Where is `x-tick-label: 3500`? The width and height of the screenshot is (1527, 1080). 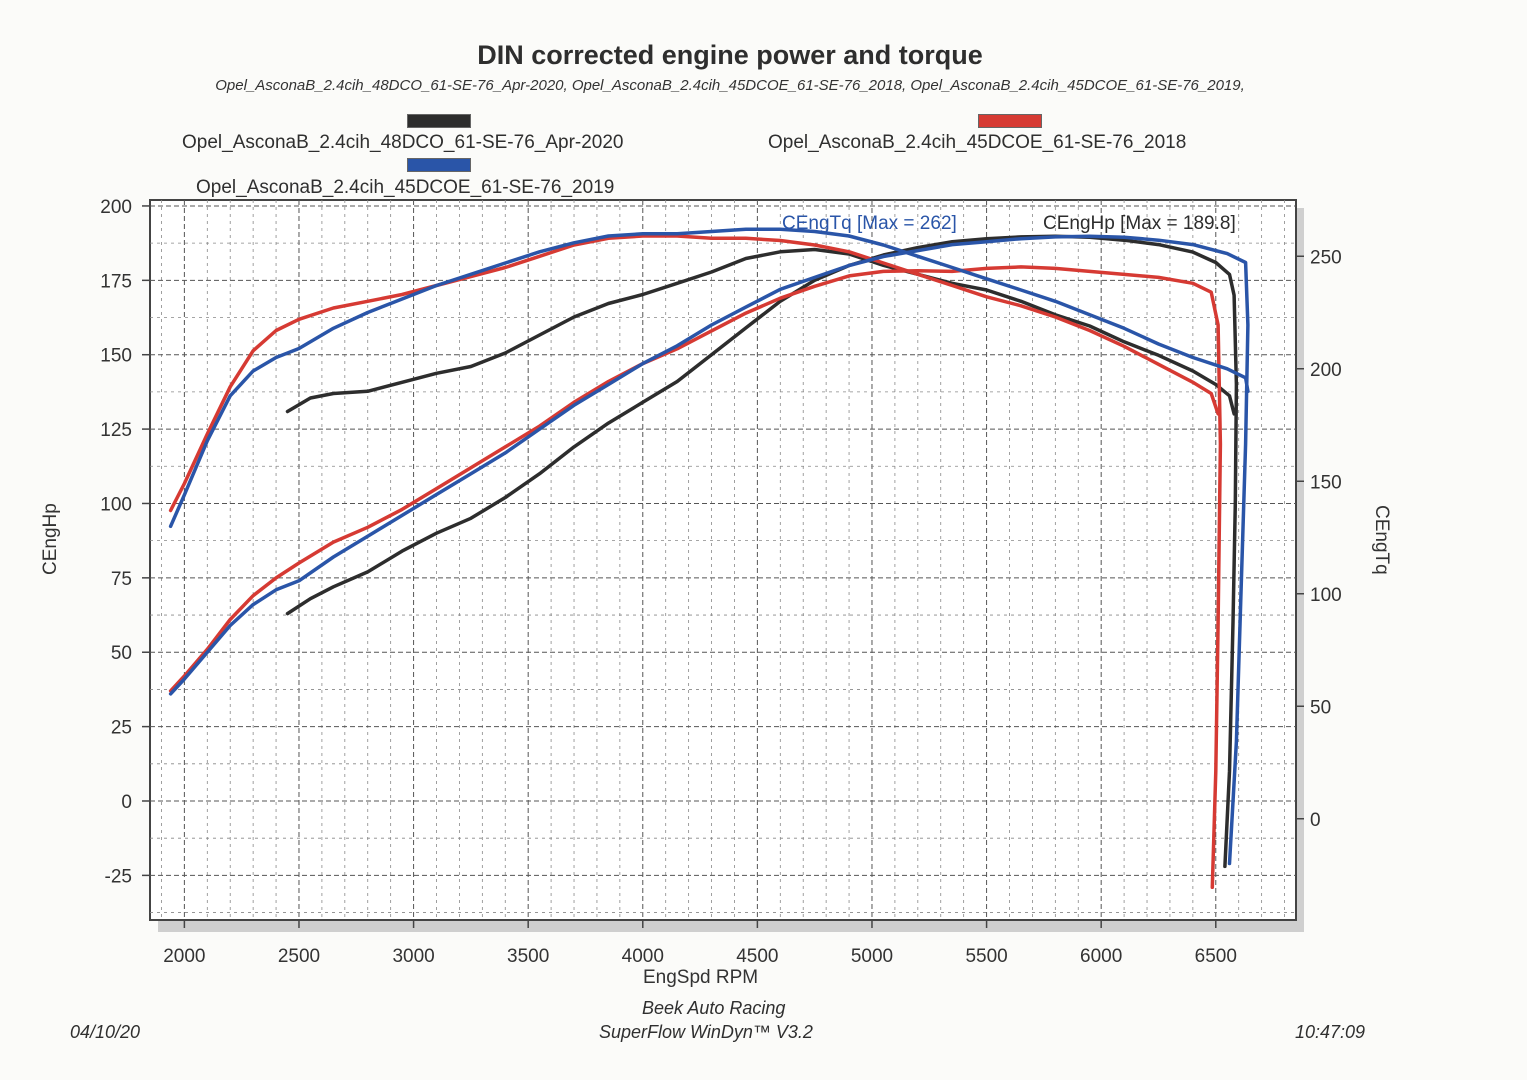 x-tick-label: 3500 is located at coordinates (528, 956).